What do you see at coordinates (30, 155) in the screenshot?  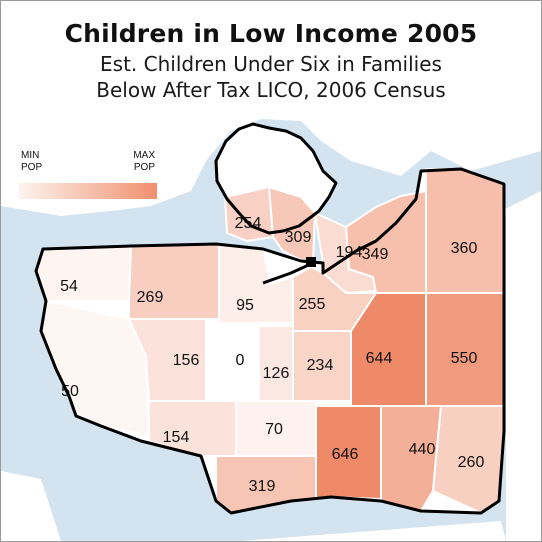 I see `legend-min-top: MIN` at bounding box center [30, 155].